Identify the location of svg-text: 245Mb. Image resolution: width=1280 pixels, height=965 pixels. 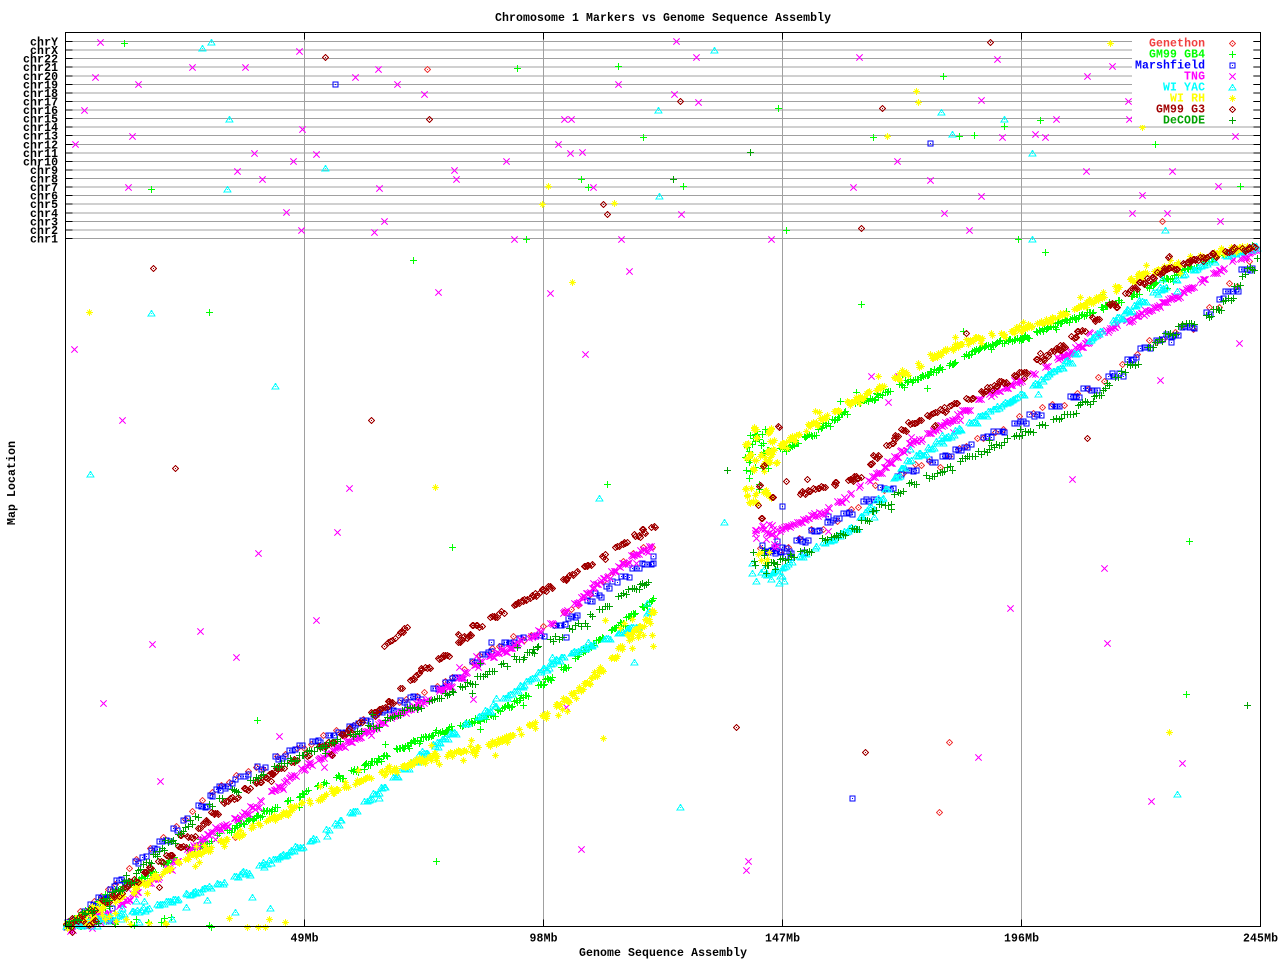
(1260, 939).